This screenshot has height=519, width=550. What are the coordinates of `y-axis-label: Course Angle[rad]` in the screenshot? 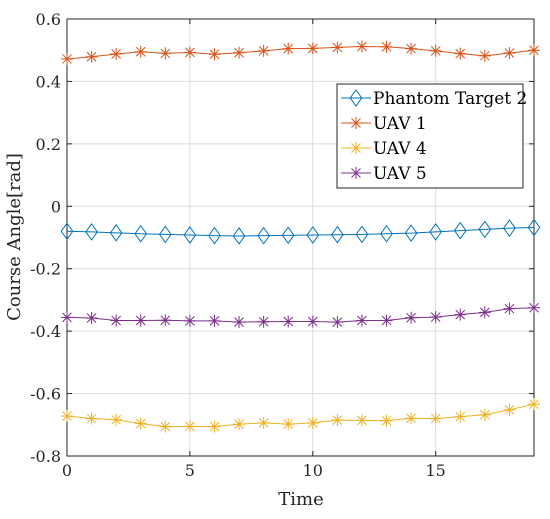 It's located at (14, 237).